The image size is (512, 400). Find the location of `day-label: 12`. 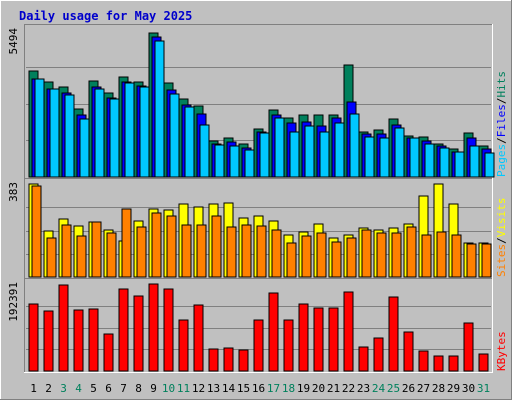

day-label: 12 is located at coordinates (198, 388).